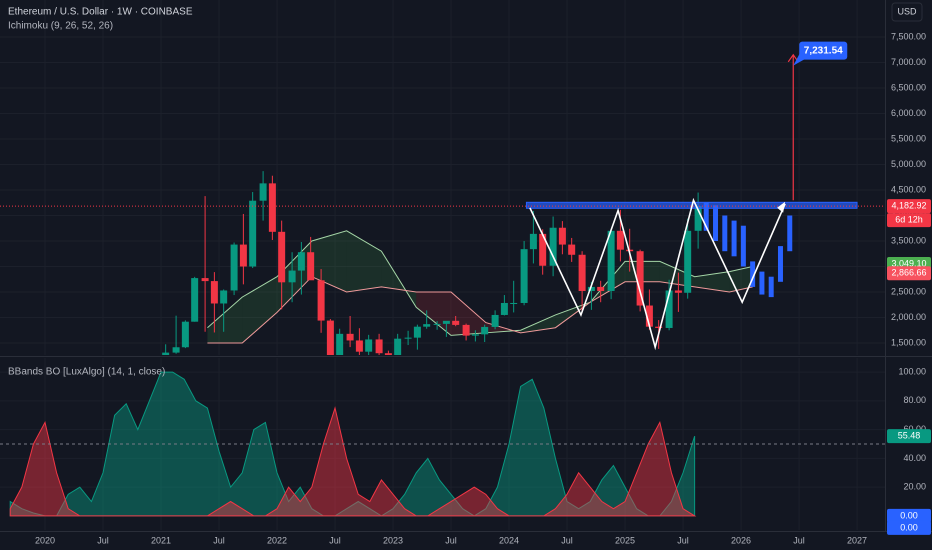 The width and height of the screenshot is (932, 550). Describe the element at coordinates (908, 113) in the screenshot. I see `y-tick-label: 6,000.00` at that location.